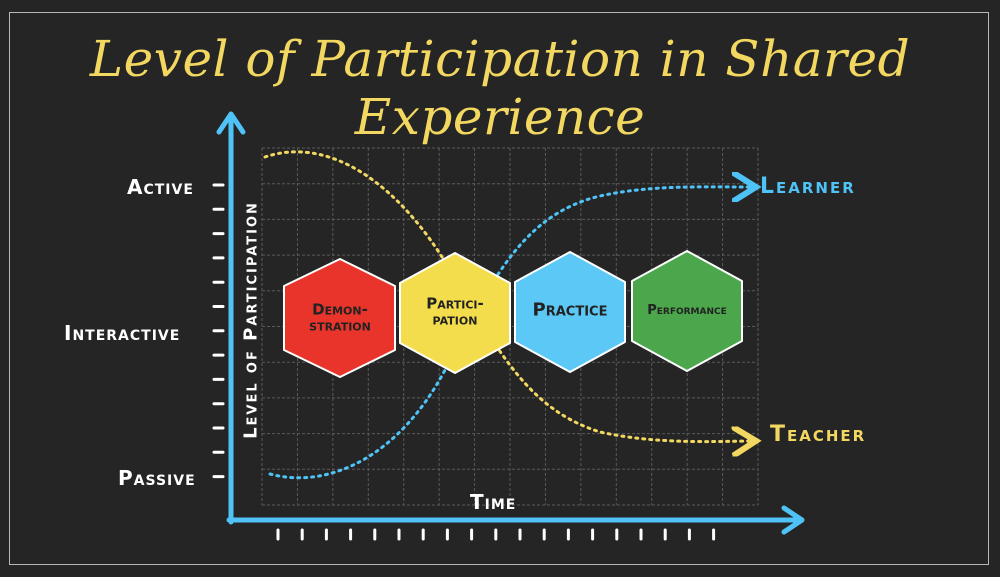 This screenshot has height=577, width=1000. I want to click on x-axis-arrowhead, so click(793, 520).